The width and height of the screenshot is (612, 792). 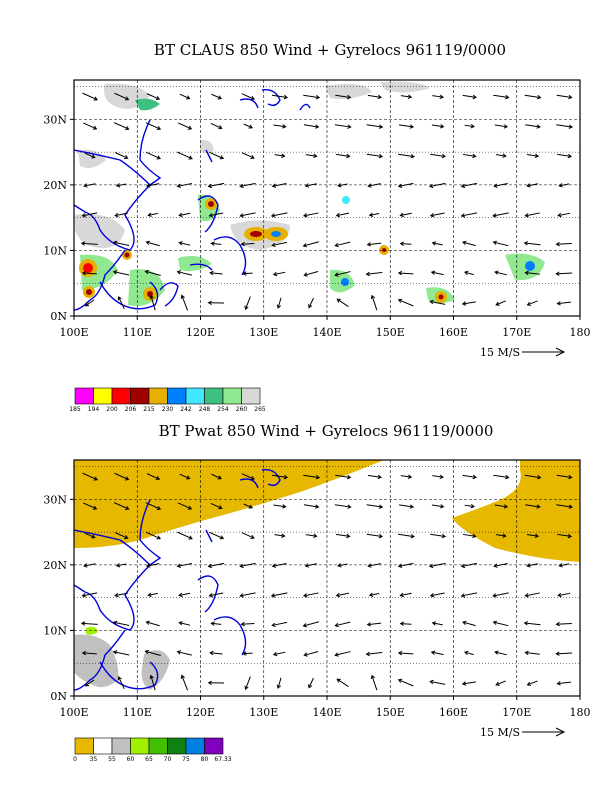 What do you see at coordinates (242, 409) in the screenshot?
I see `colorbar-label: 260` at bounding box center [242, 409].